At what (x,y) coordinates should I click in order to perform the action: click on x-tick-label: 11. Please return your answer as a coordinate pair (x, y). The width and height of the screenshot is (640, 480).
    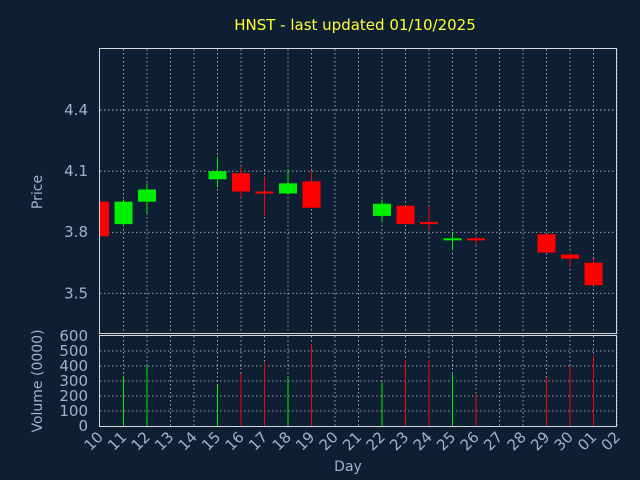
    Looking at the image, I should click on (117, 441).